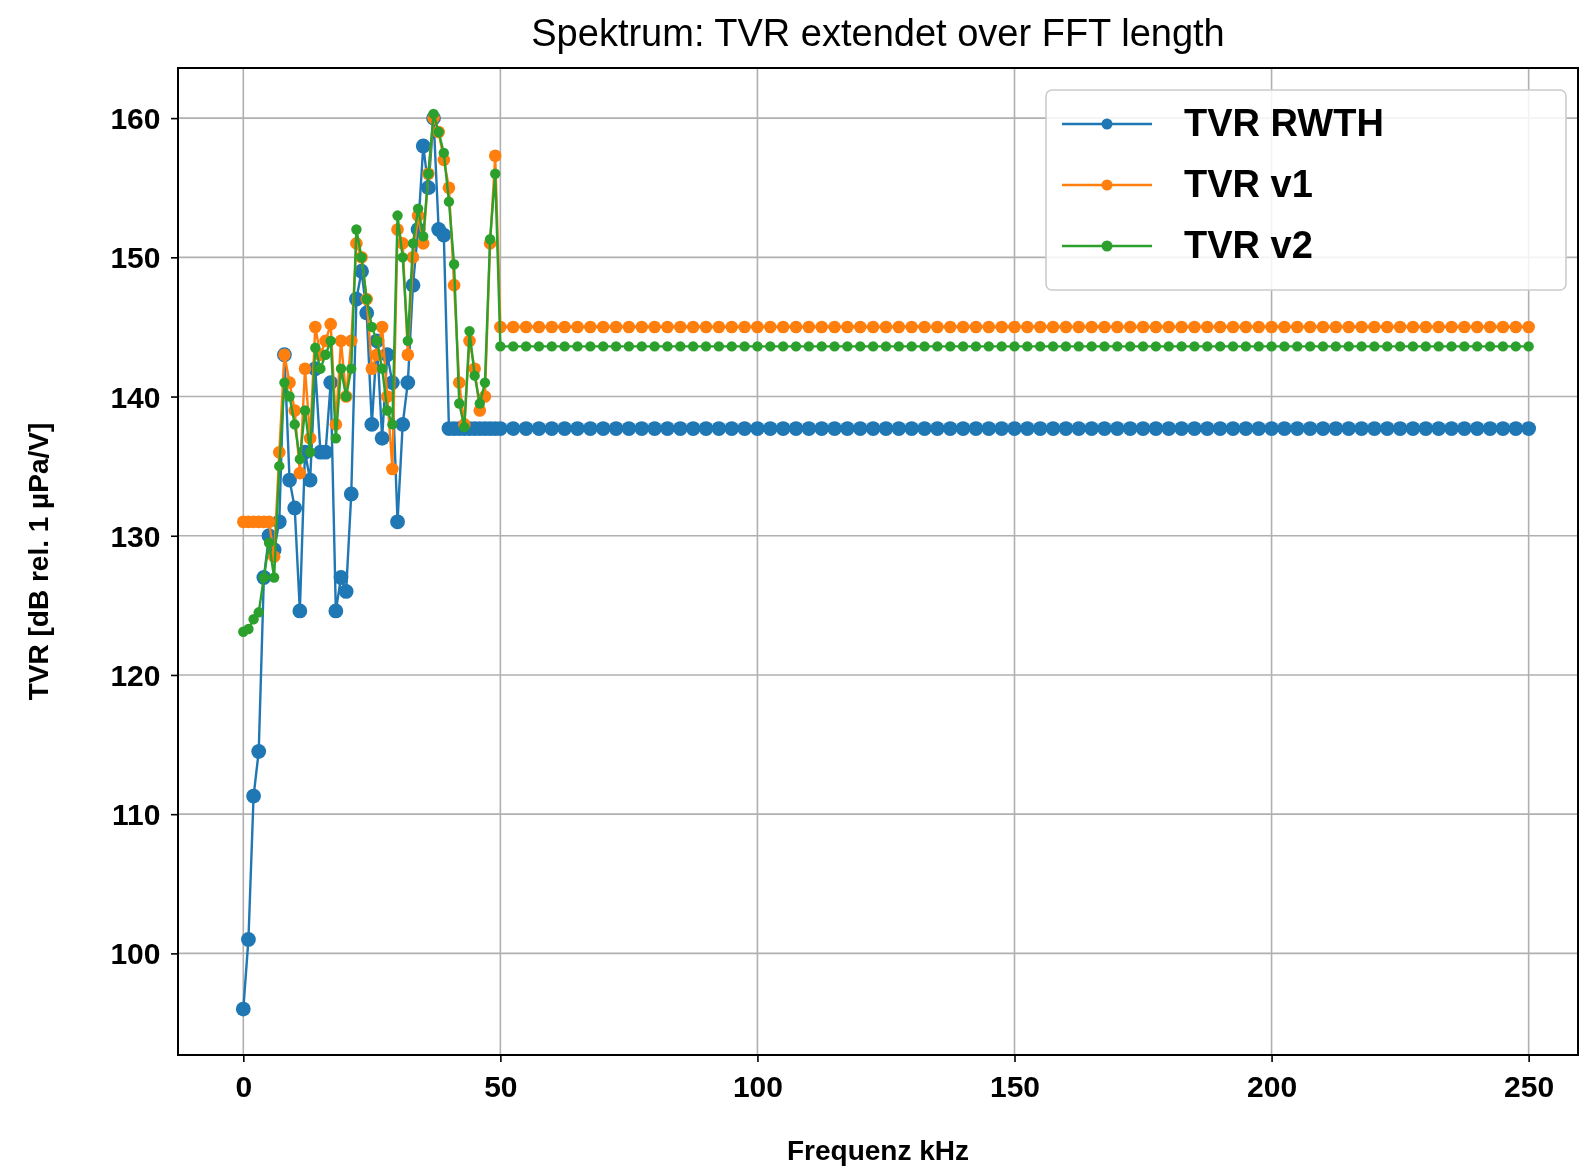  What do you see at coordinates (1015, 1086) in the screenshot?
I see `x-tick-label: 150` at bounding box center [1015, 1086].